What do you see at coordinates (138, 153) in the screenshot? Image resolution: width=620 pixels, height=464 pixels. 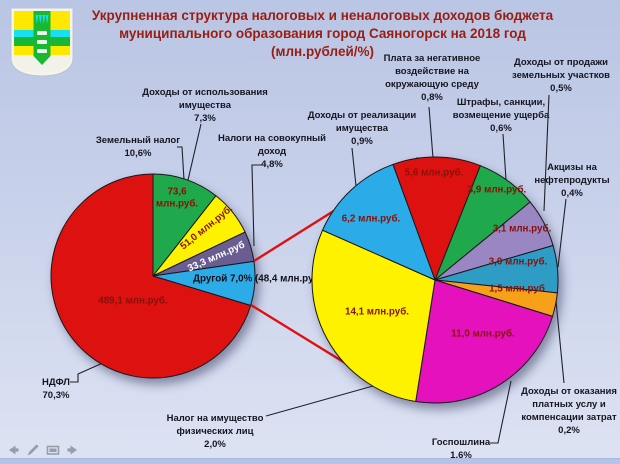 I see `callout-percent: 10,6%` at bounding box center [138, 153].